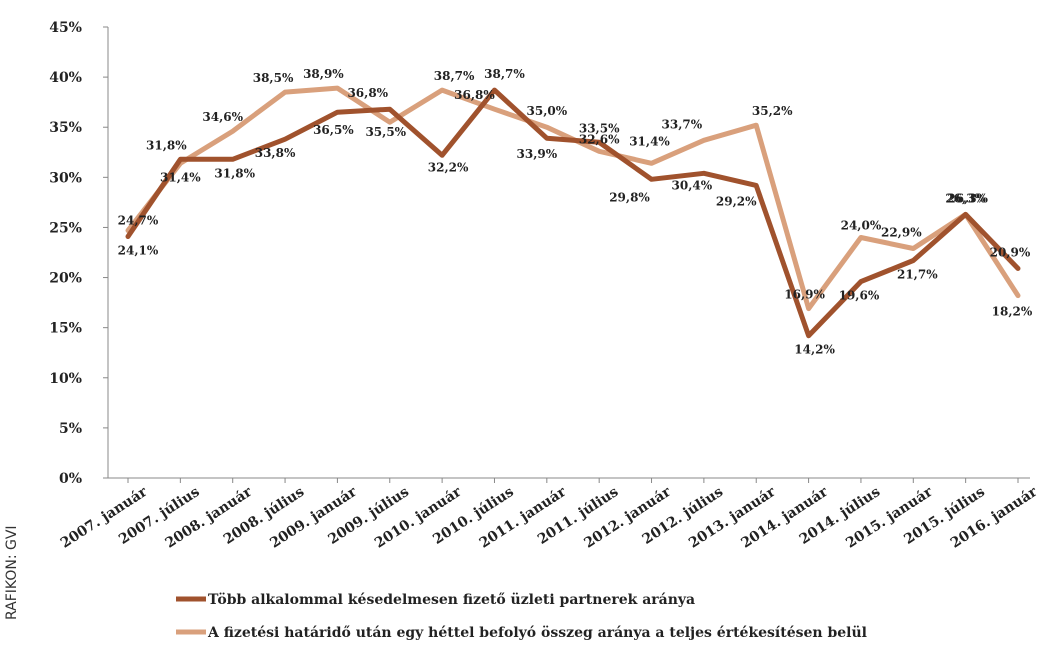 The image size is (1039, 654). Describe the element at coordinates (333, 130) in the screenshot. I see `data-label-s1: 36,5%` at that location.